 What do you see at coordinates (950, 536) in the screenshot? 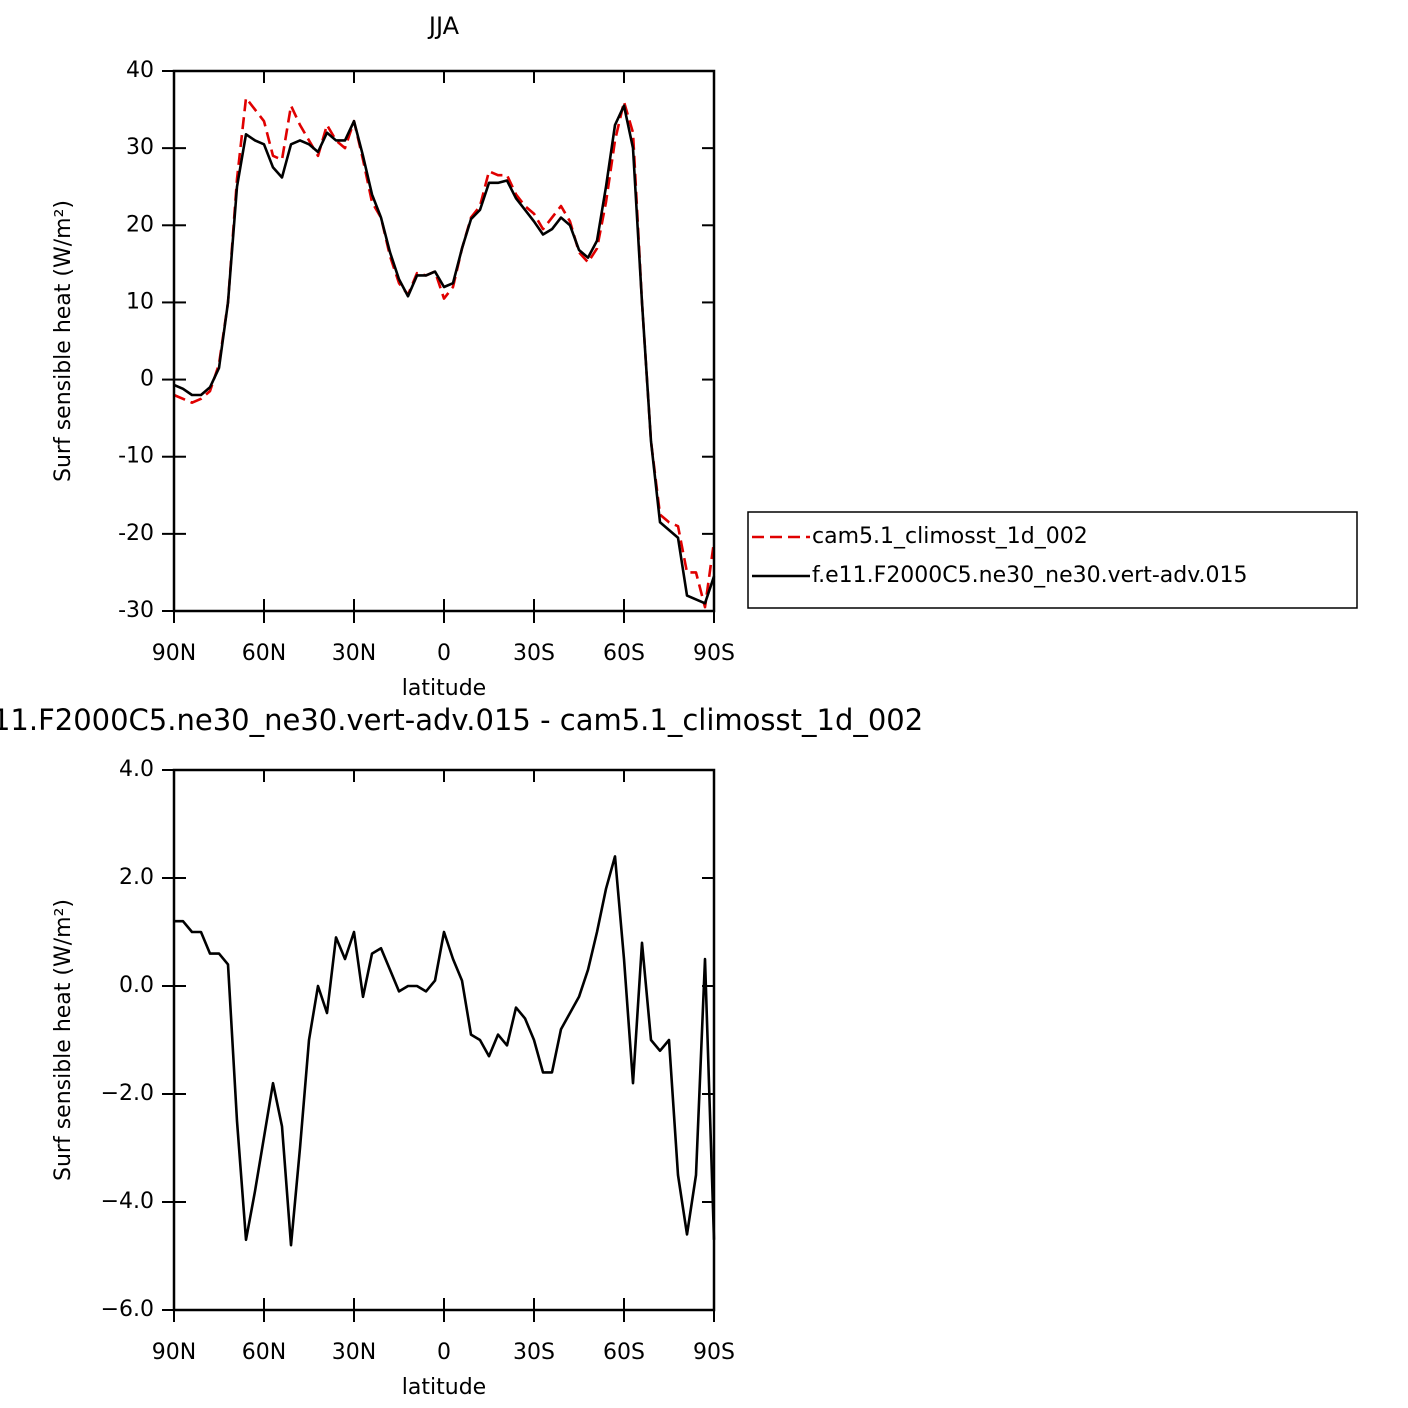
I see `legend-label: cam5.1_climosst_1d_002` at bounding box center [950, 536].